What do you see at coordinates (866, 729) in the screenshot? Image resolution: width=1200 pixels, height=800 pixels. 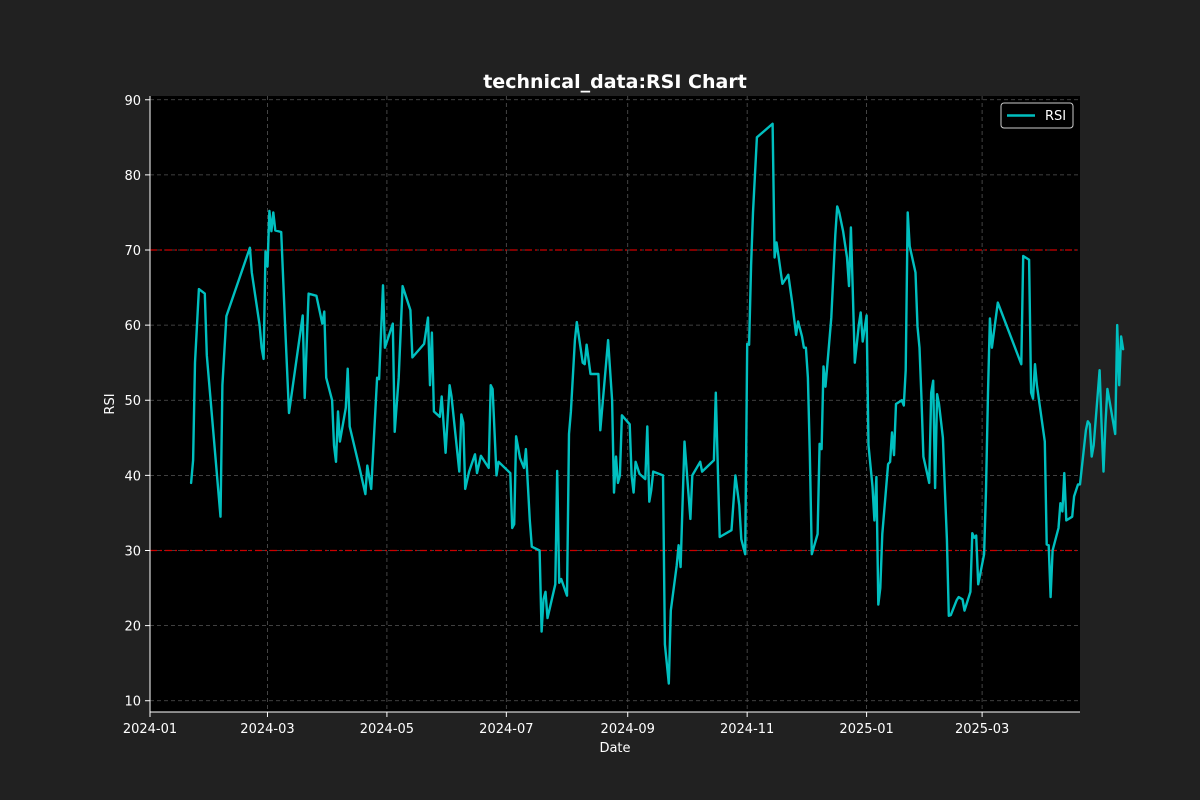 I see `x-tick-label: 2025-01` at bounding box center [866, 729].